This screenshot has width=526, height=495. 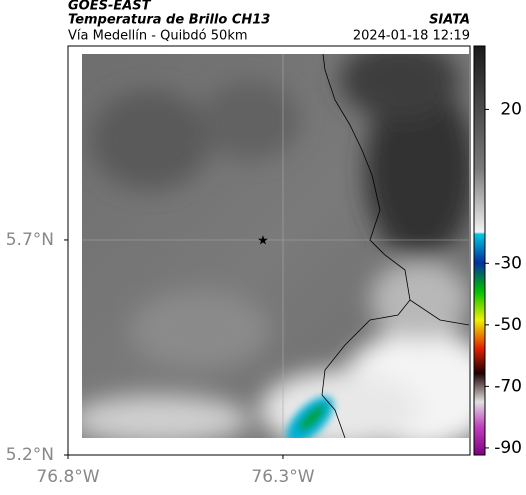 I want to click on product: GOES-EAST, so click(x=110, y=7).